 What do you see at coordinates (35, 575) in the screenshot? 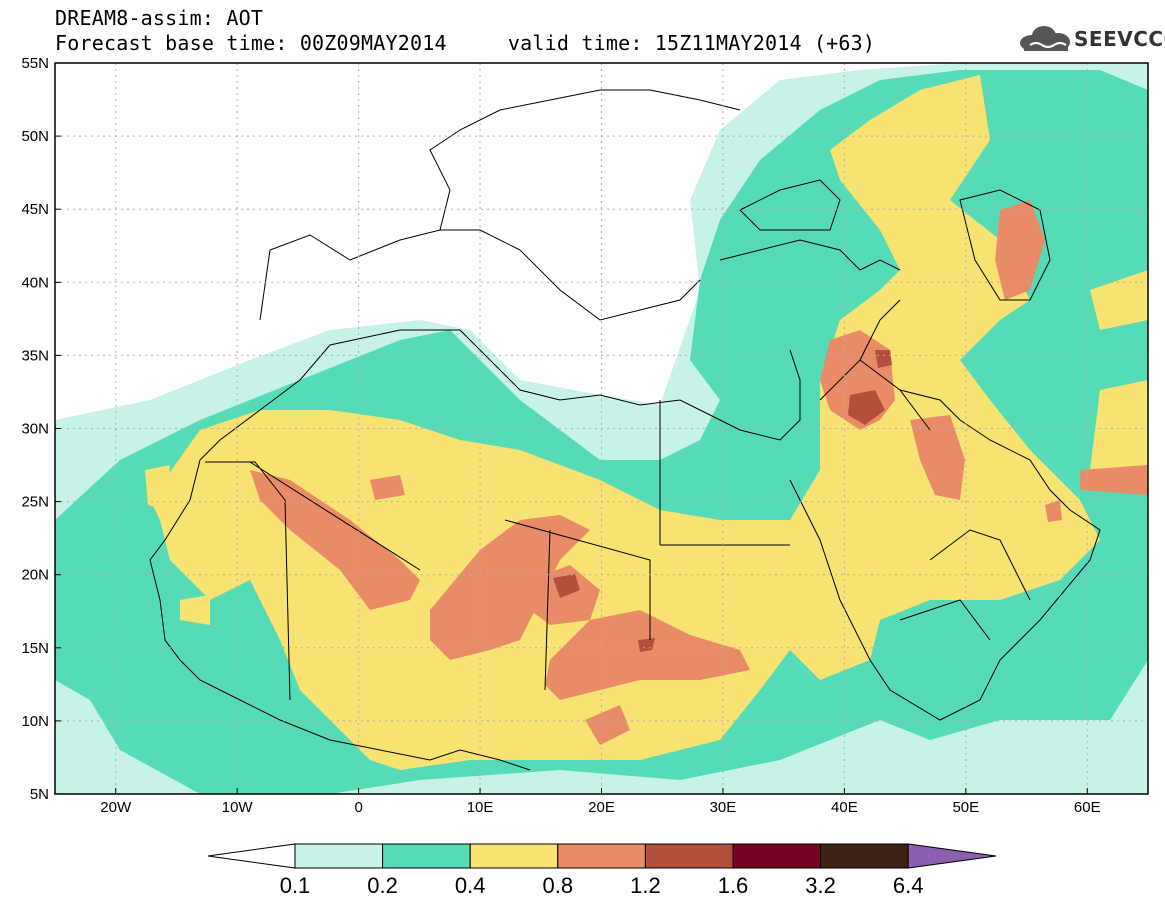
I see `lat-label: 20N` at bounding box center [35, 575].